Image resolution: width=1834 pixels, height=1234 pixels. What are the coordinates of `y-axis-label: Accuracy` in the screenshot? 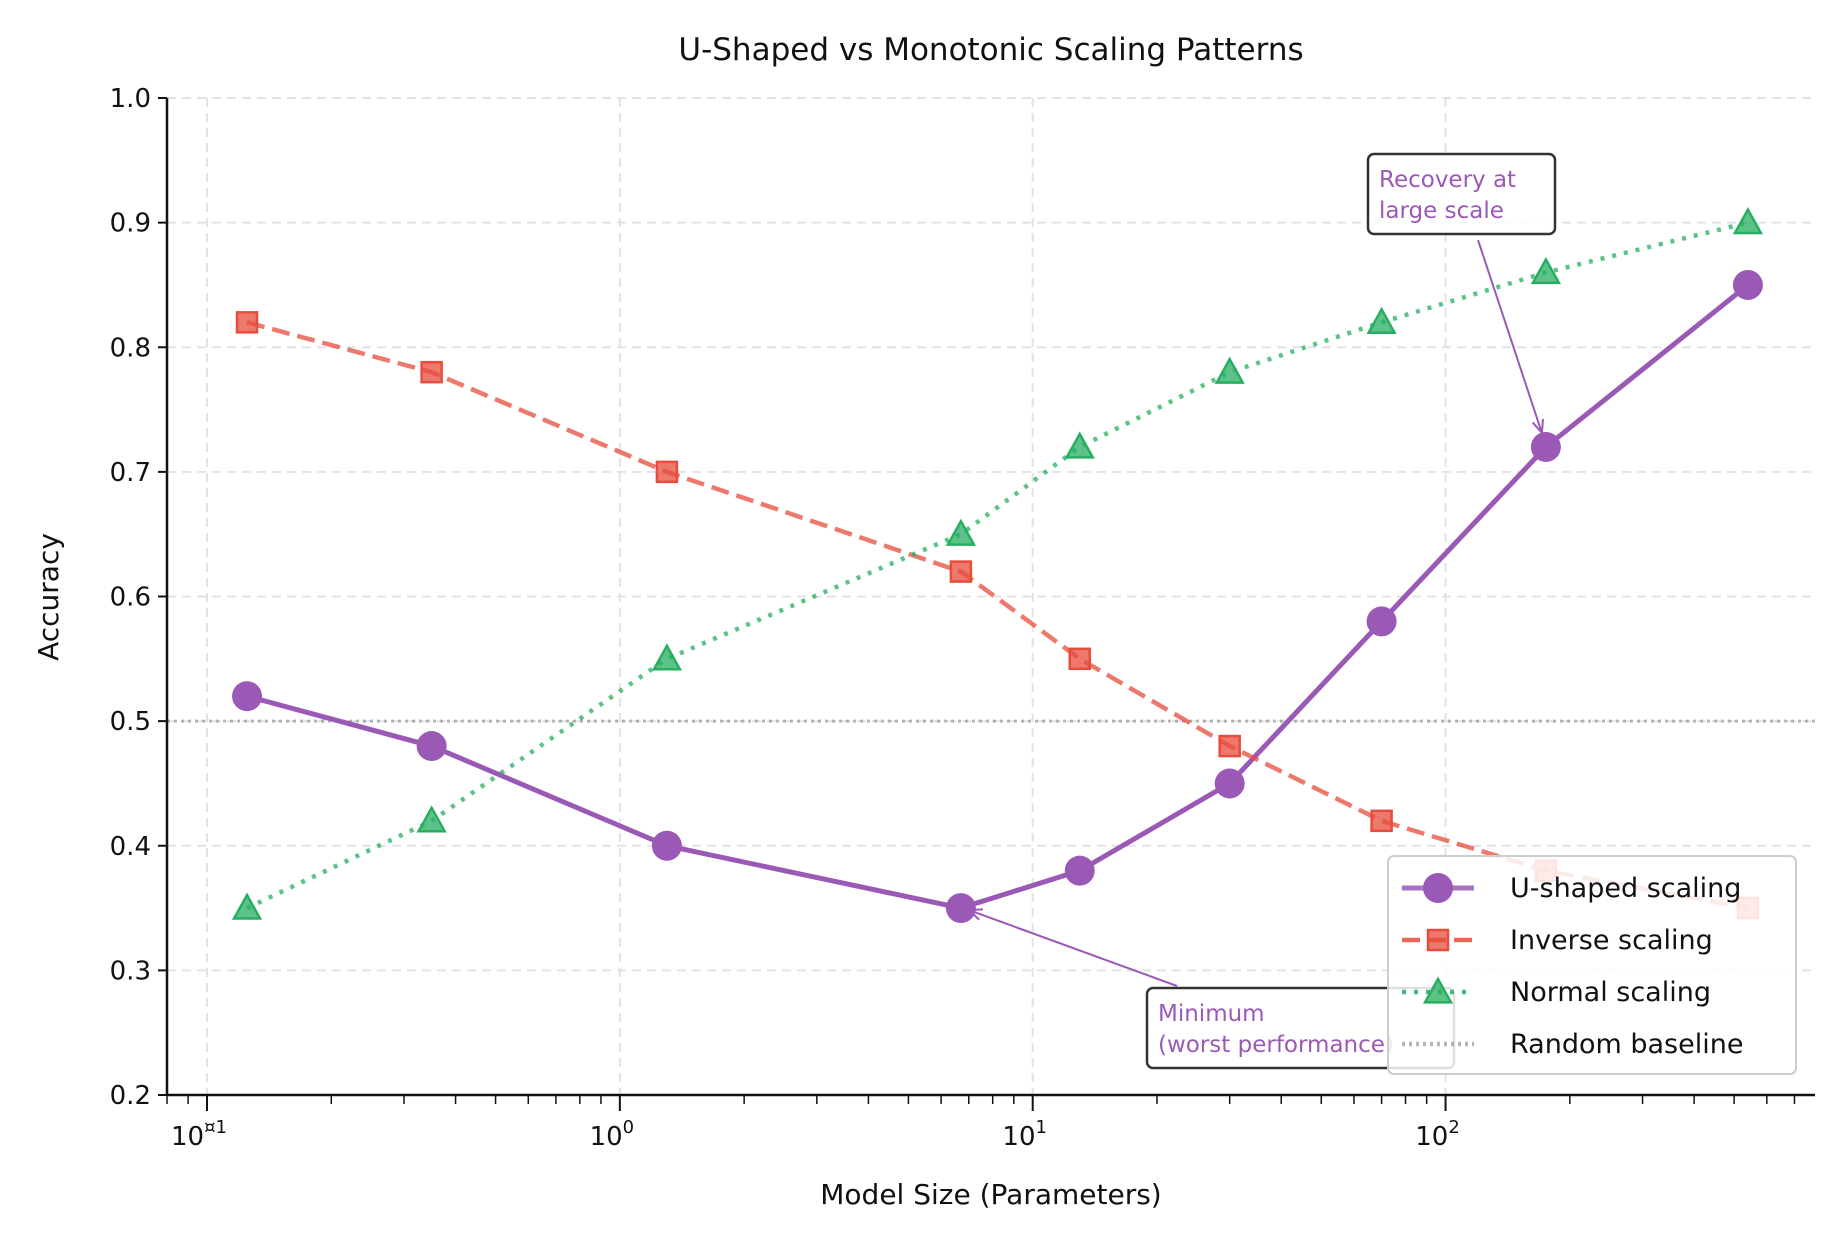 It's located at (48, 597).